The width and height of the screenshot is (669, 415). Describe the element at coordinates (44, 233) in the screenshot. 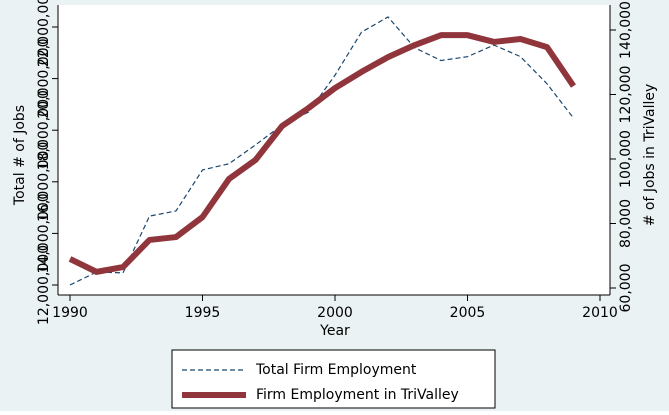

I see `y-tick-label: 14,000,000` at that location.